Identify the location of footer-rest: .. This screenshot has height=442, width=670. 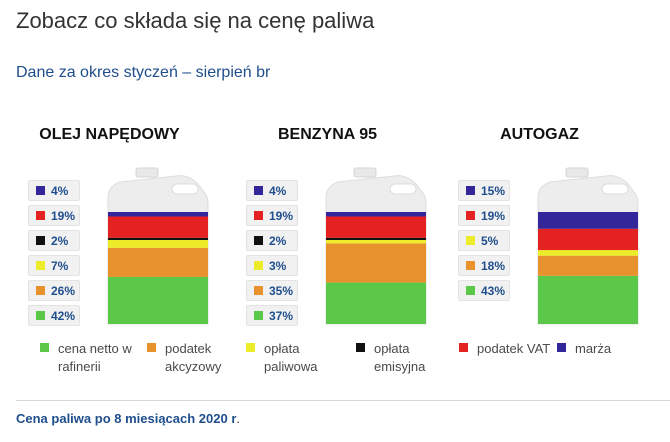
(238, 418).